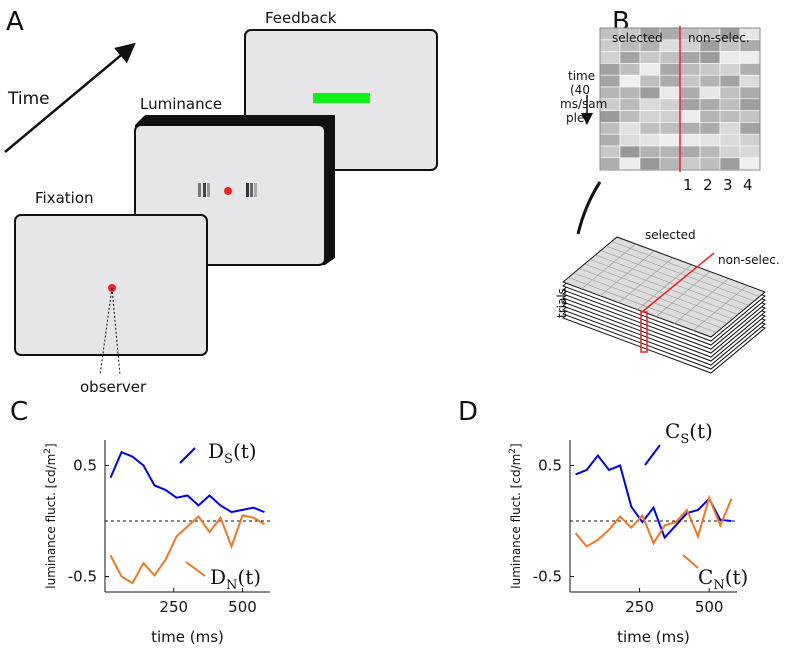 The image size is (787, 656). I want to click on stack-non-selected-label: non-selec., so click(749, 260).